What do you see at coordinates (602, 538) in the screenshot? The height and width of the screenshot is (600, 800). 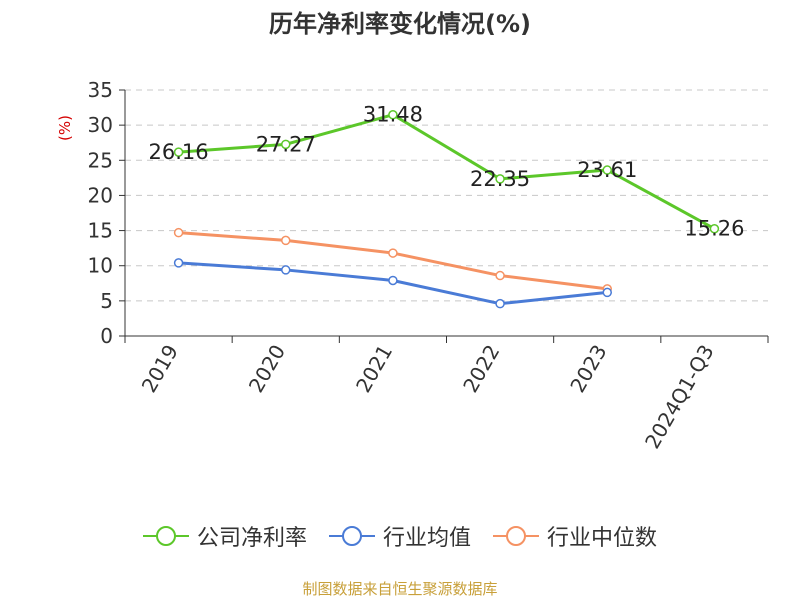 I see `legend-label-industry-median: 行业中位数` at bounding box center [602, 538].